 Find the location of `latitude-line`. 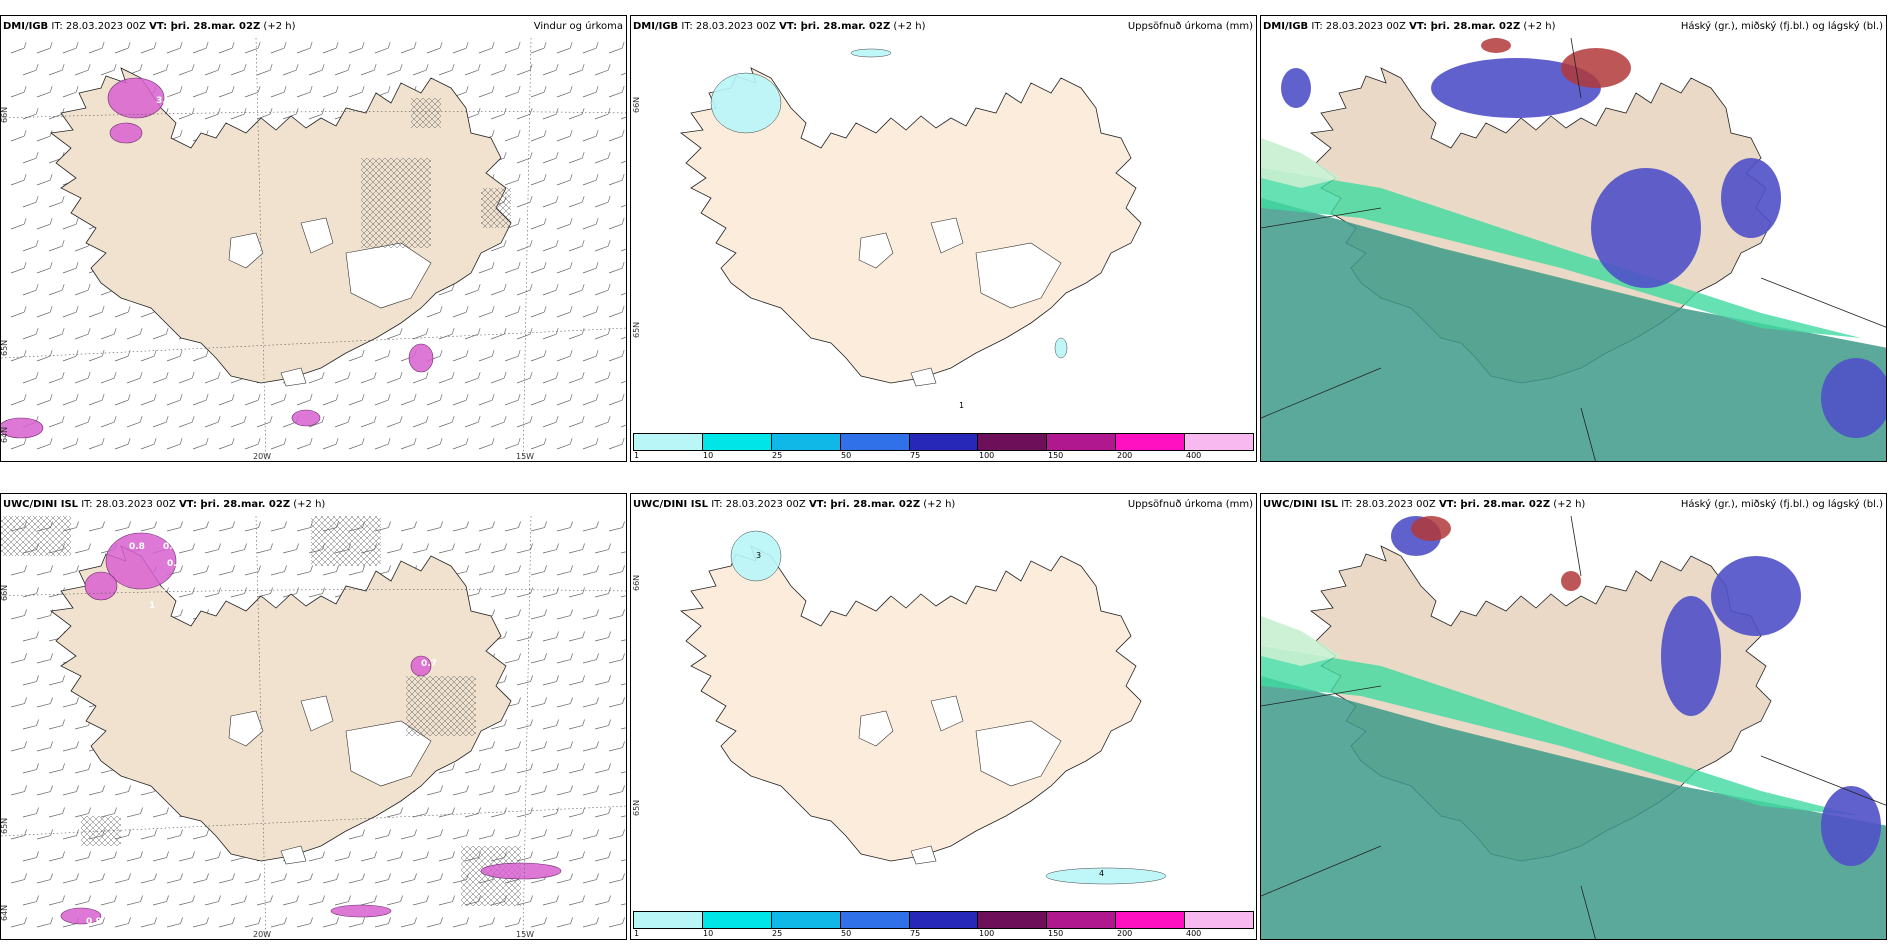

latitude-line is located at coordinates (313, 343).